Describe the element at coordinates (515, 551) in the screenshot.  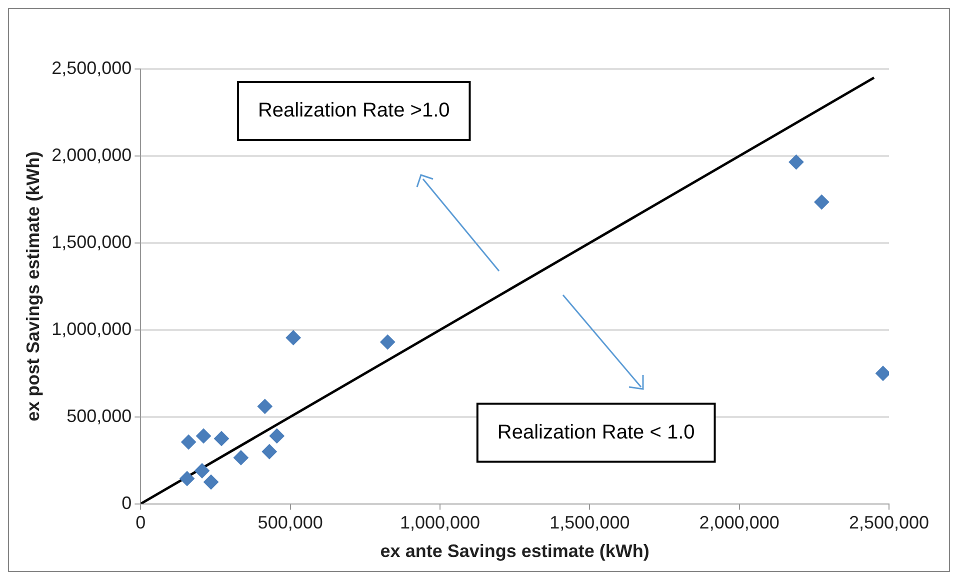
I see `x-axis-title: ex ante Savings estimate (kWh)` at that location.